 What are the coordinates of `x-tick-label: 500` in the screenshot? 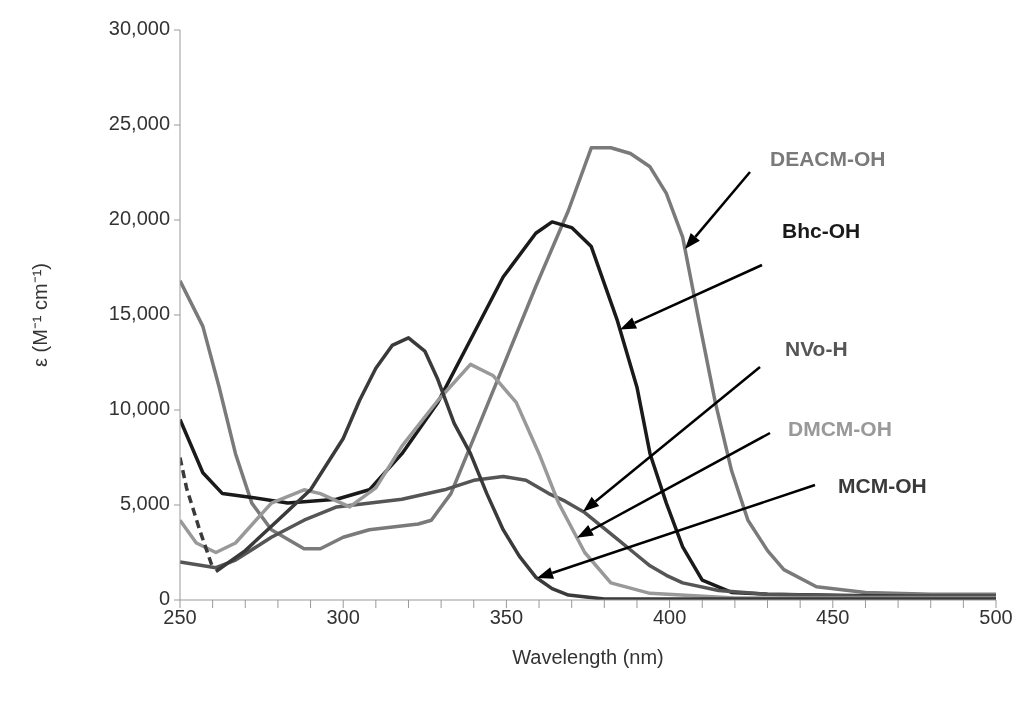 It's located at (996, 617).